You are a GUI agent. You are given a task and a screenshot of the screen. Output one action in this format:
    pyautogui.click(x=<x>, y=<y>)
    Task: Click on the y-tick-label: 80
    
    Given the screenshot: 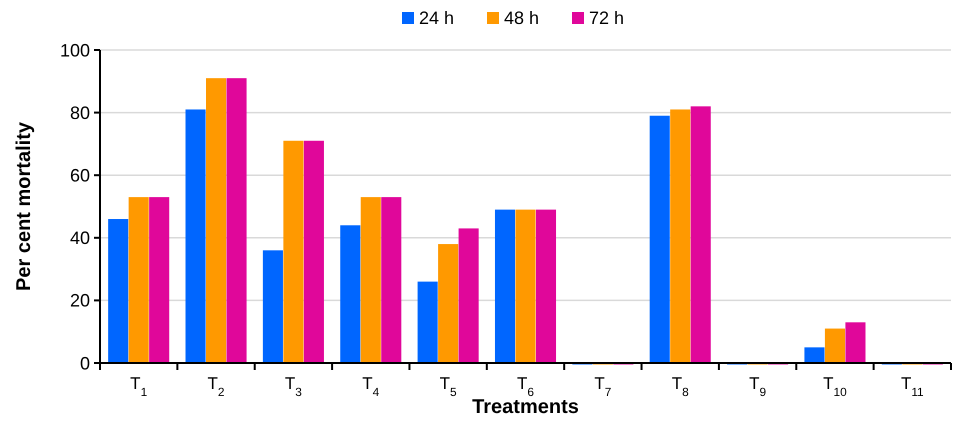 What is the action you would take?
    pyautogui.click(x=80, y=112)
    